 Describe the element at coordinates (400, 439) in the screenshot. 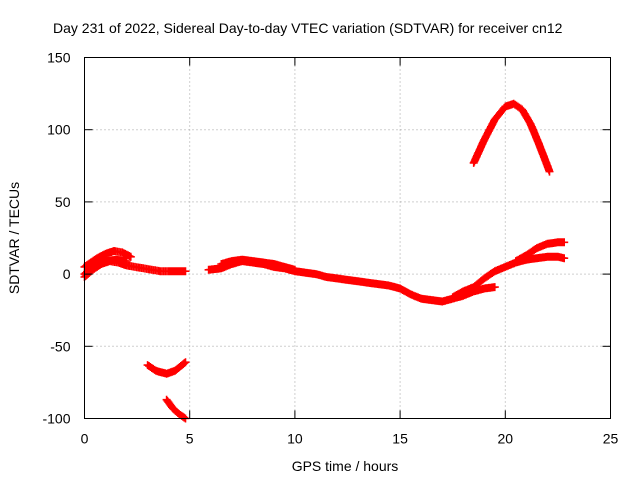

I see `x-tick-label: 15` at that location.